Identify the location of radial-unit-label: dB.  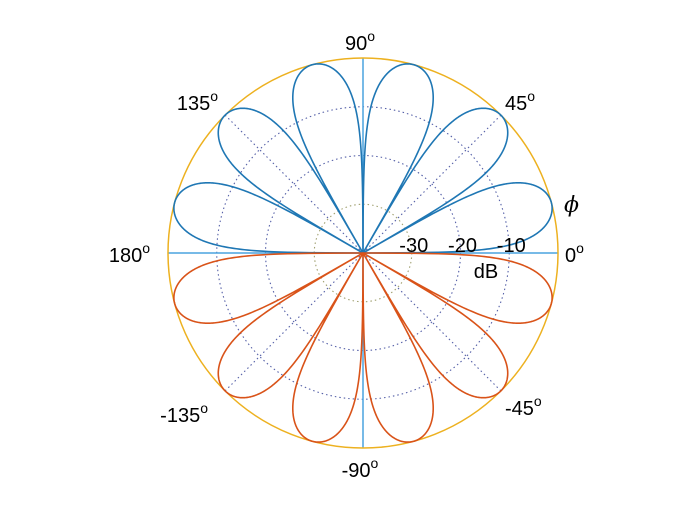
(486, 272).